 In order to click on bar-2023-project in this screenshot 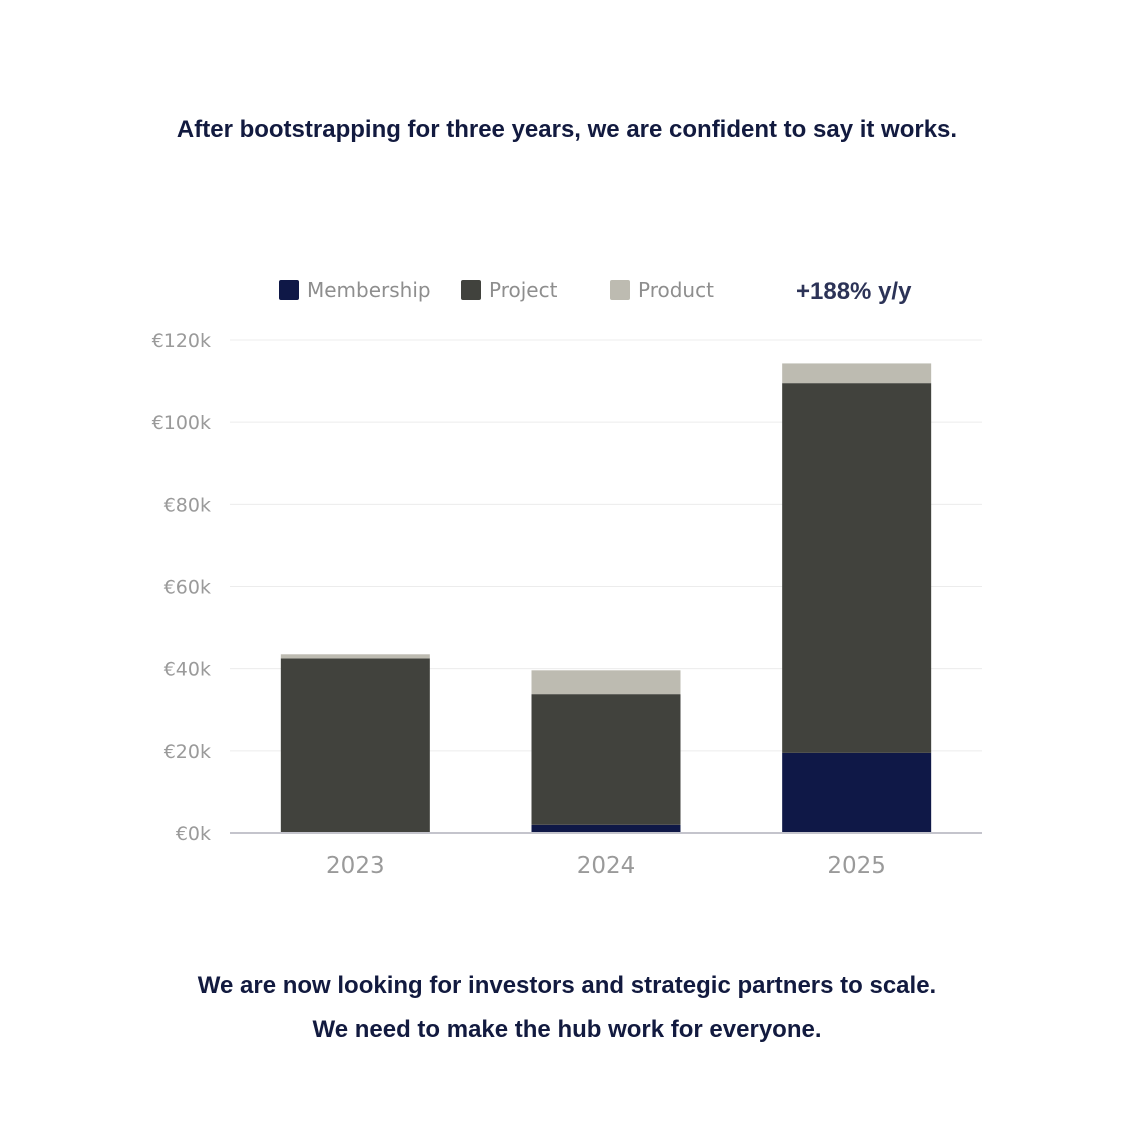, I will do `click(355, 745)`.